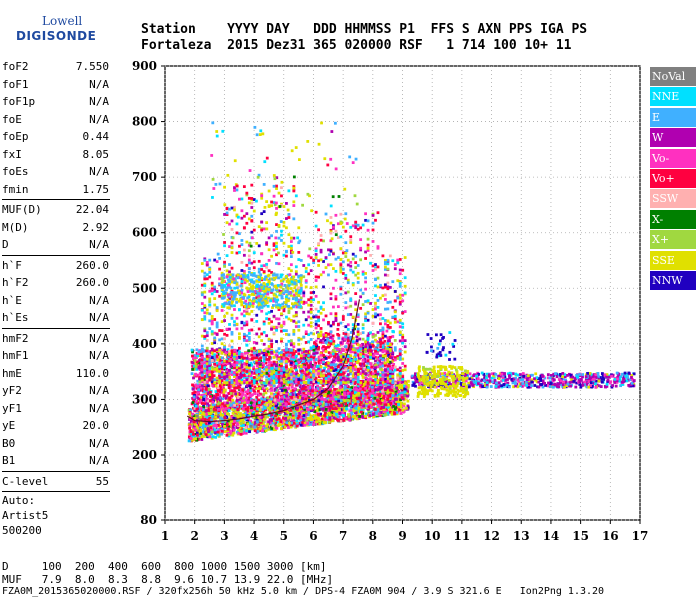 The image size is (700, 600). Describe the element at coordinates (12, 408) in the screenshot. I see `param-key: yF1` at that location.